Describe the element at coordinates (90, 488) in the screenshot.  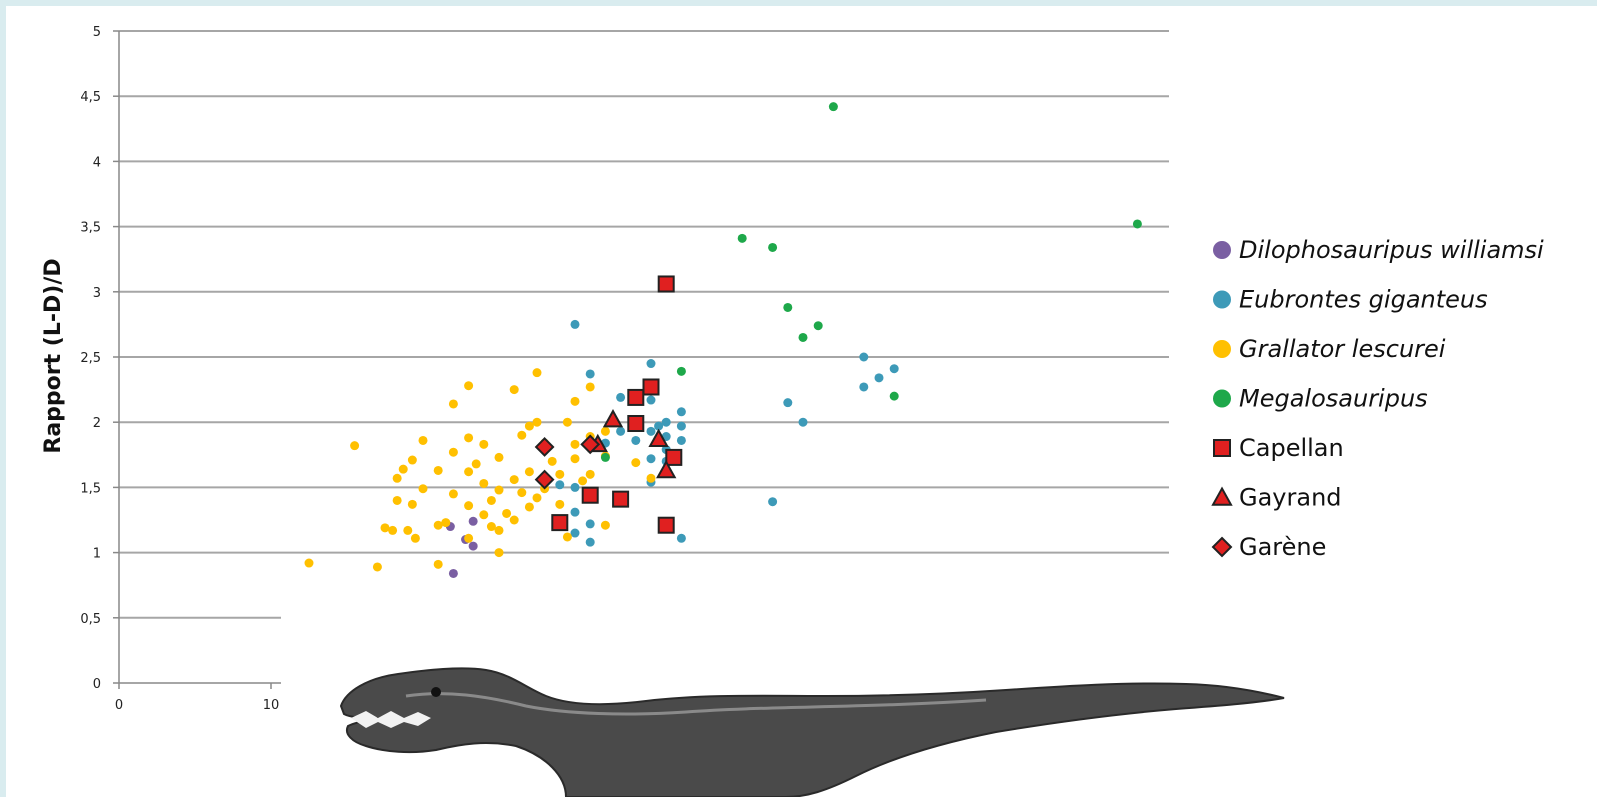
I see `y-tick-label: 1,5` at that location.